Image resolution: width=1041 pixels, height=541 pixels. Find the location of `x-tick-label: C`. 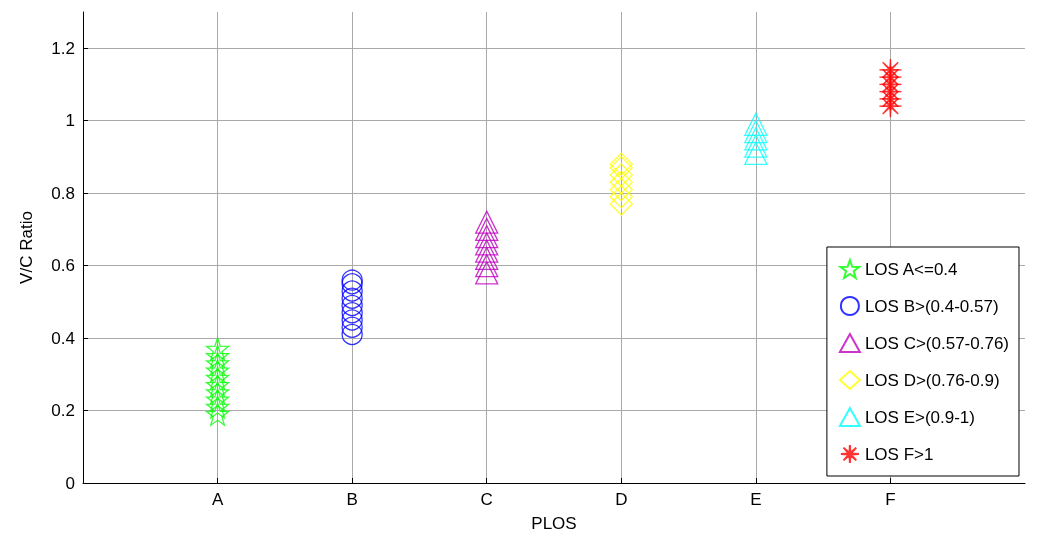

x-tick-label: C is located at coordinates (486, 499).